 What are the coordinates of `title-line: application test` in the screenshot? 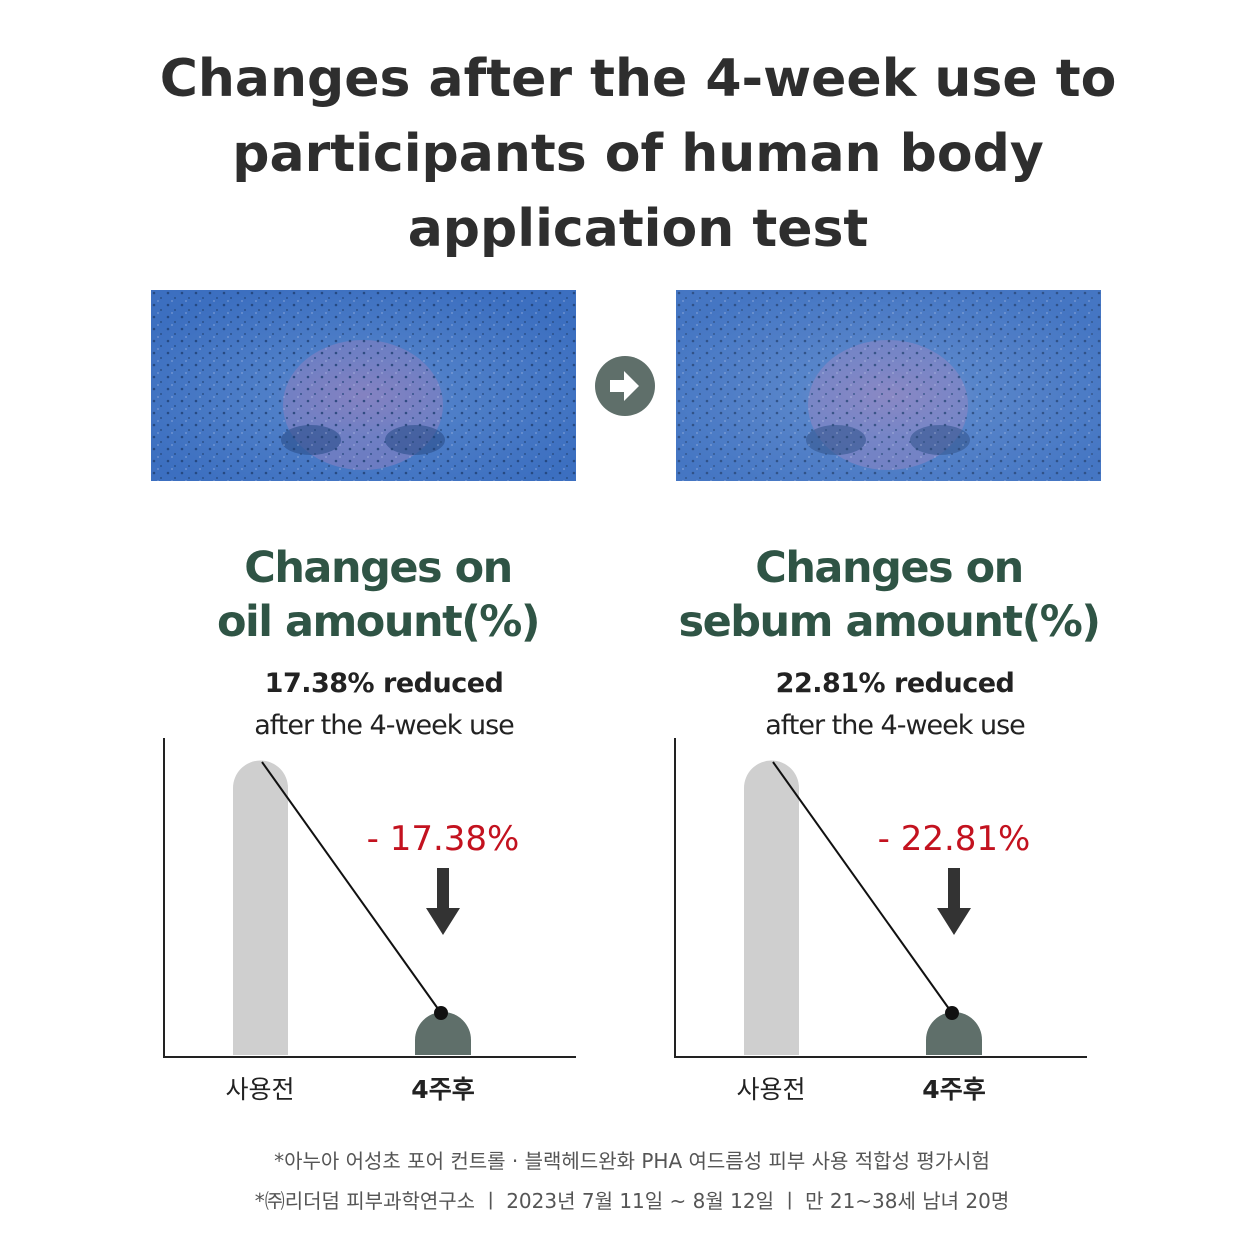 It's located at (638, 229).